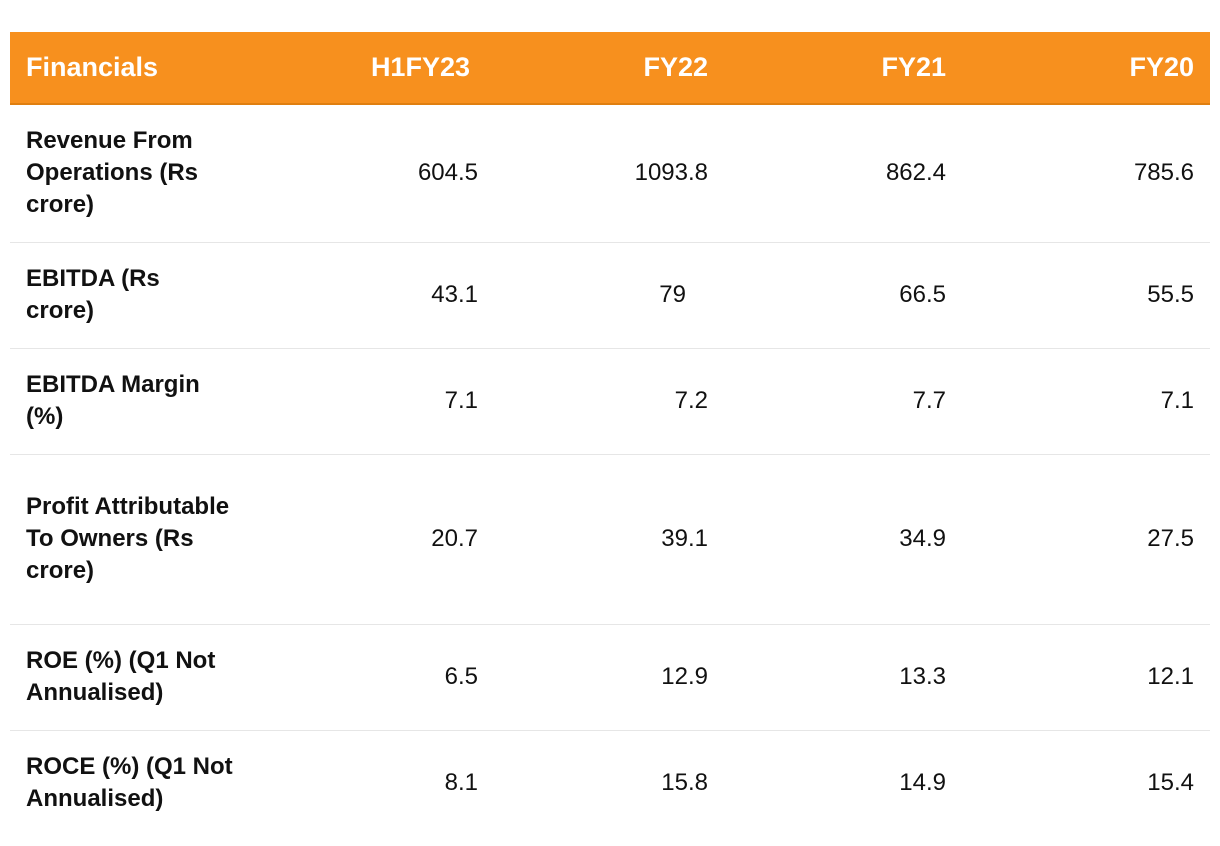 This screenshot has width=1220, height=846. I want to click on cell-fy22: 79, so click(605, 295).